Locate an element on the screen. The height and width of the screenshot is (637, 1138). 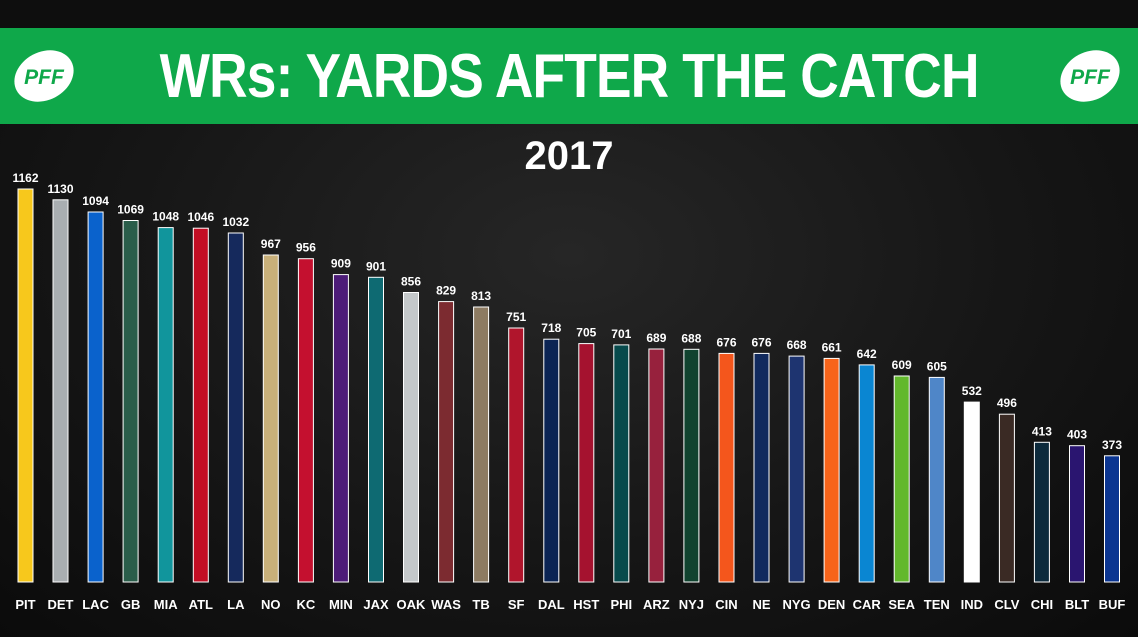
bar-oak is located at coordinates (411, 437).